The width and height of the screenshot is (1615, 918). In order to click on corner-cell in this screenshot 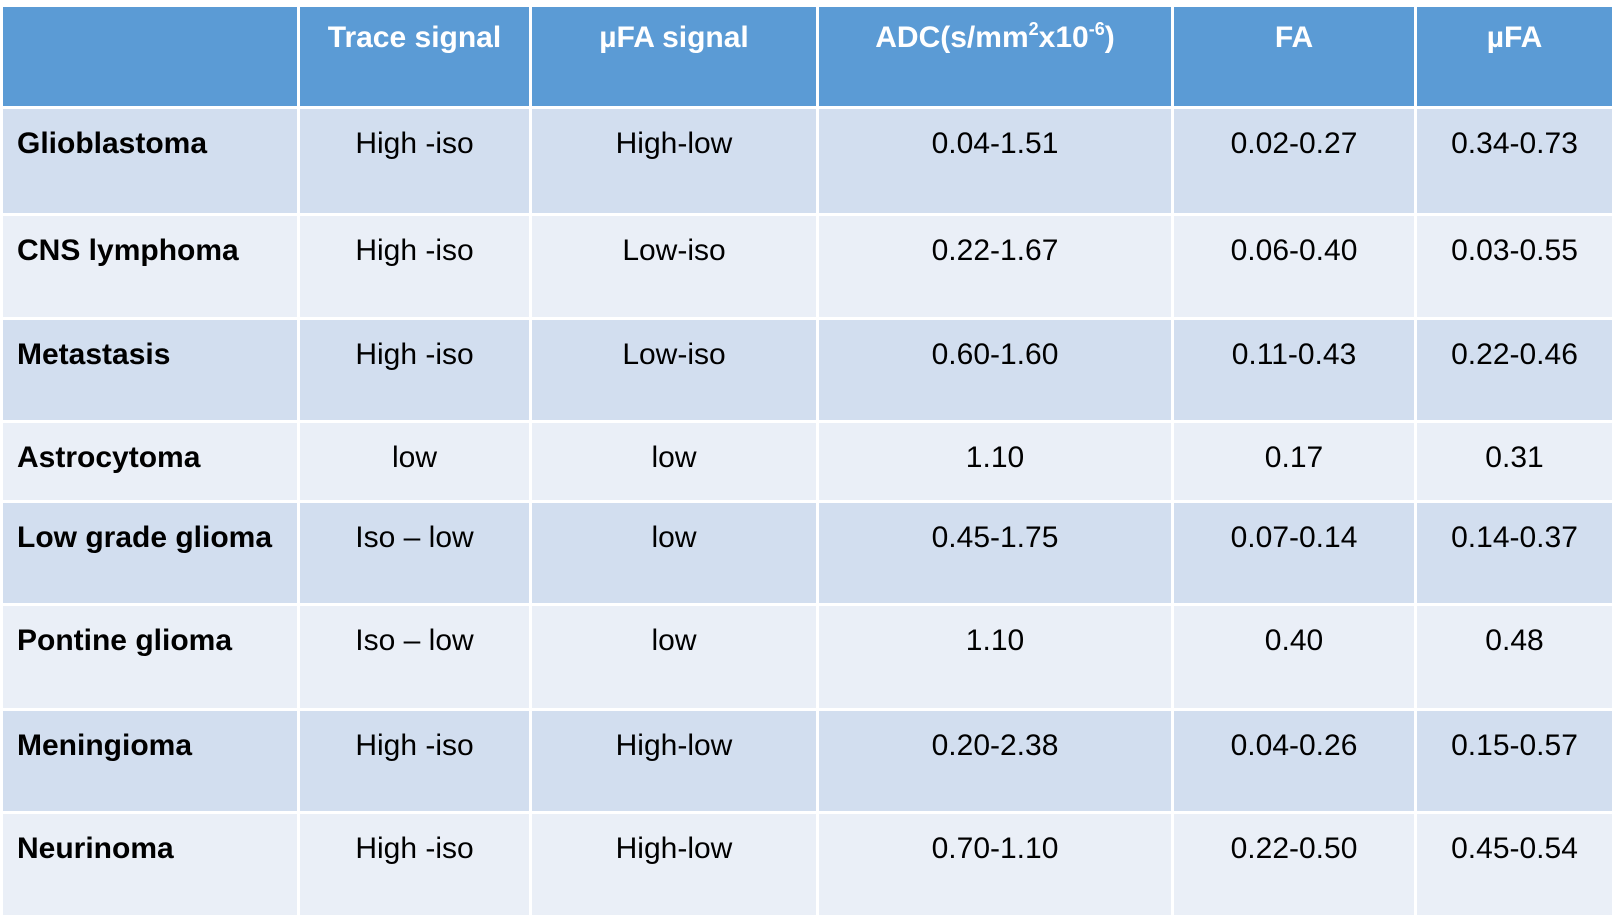, I will do `click(150, 56)`.